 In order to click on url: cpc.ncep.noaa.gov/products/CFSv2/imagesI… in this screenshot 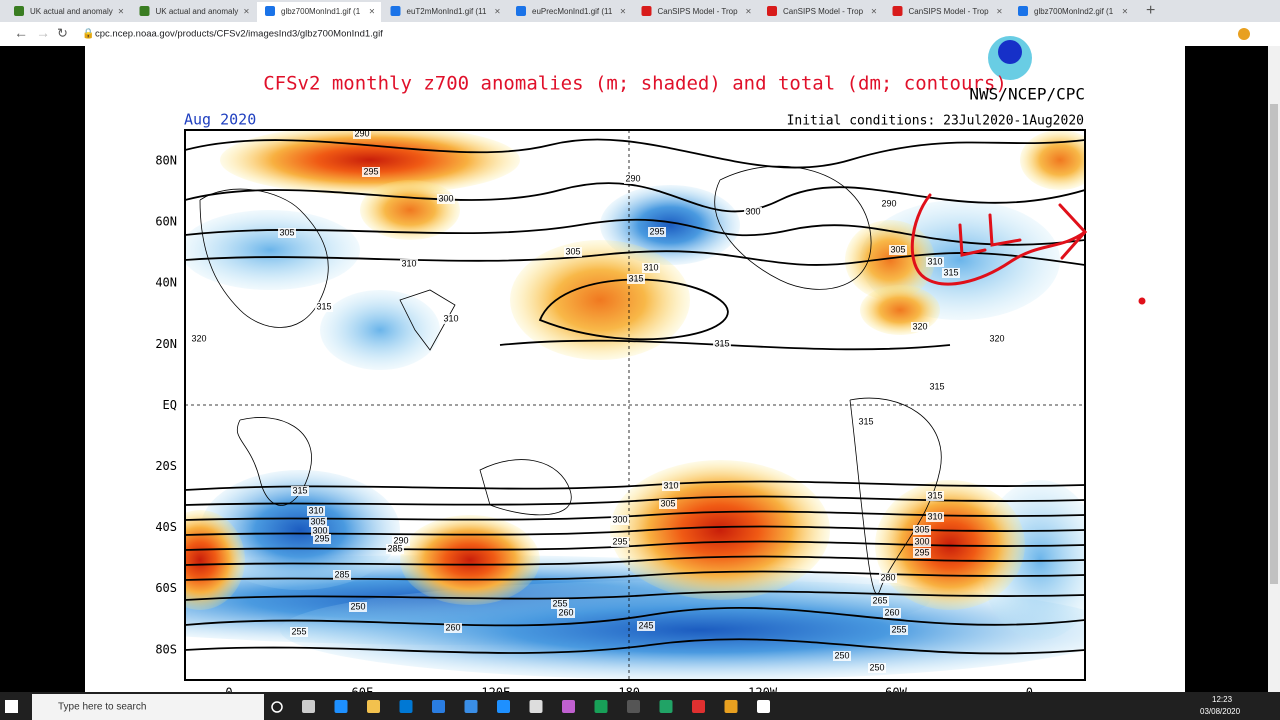, I will do `click(239, 34)`.